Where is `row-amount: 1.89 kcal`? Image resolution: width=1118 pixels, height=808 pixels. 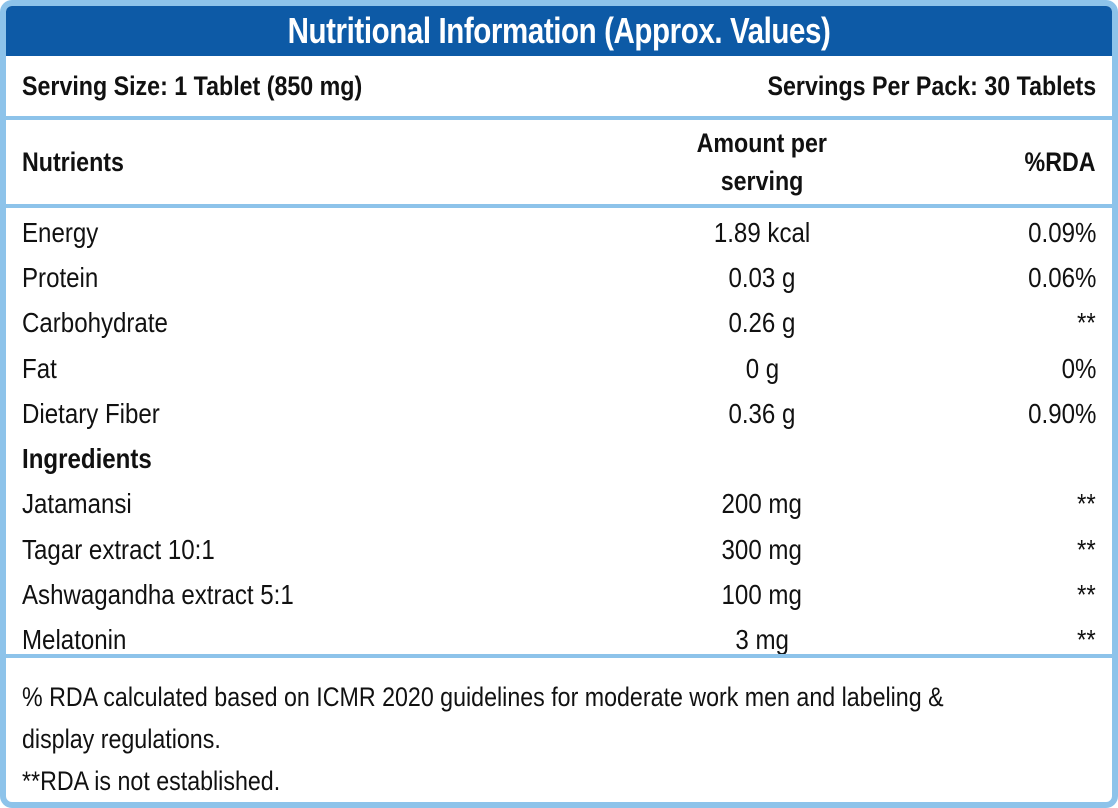 row-amount: 1.89 kcal is located at coordinates (762, 232).